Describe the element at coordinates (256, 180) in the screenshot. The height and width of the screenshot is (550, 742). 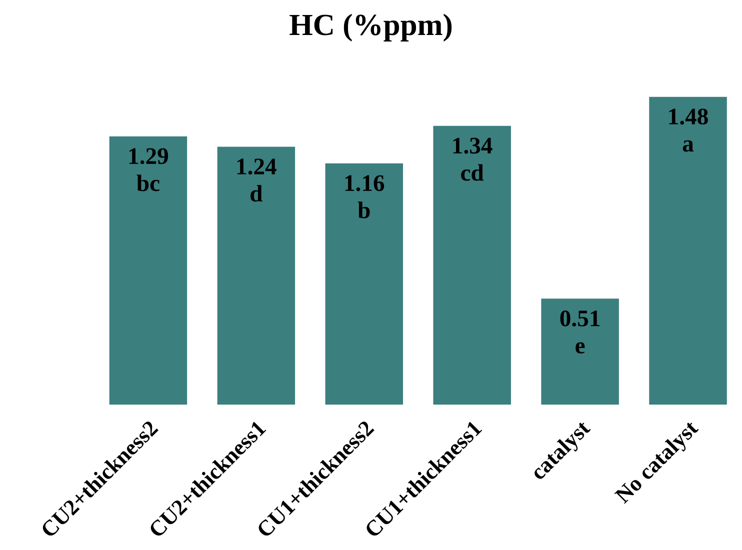
I see `data-label: 1.24 d` at that location.